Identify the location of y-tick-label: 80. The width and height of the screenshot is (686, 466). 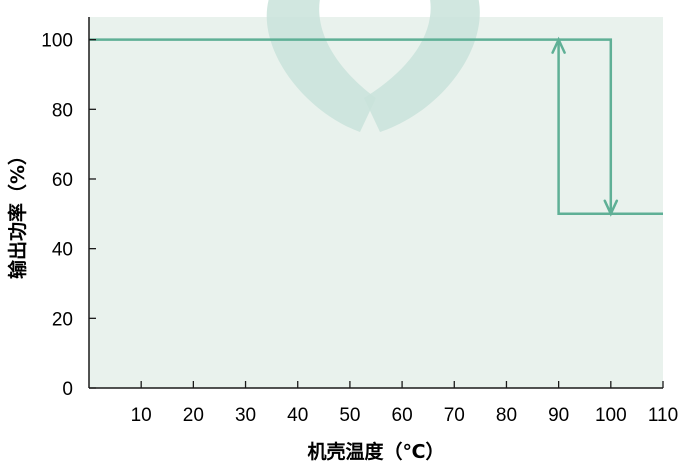
(62, 110).